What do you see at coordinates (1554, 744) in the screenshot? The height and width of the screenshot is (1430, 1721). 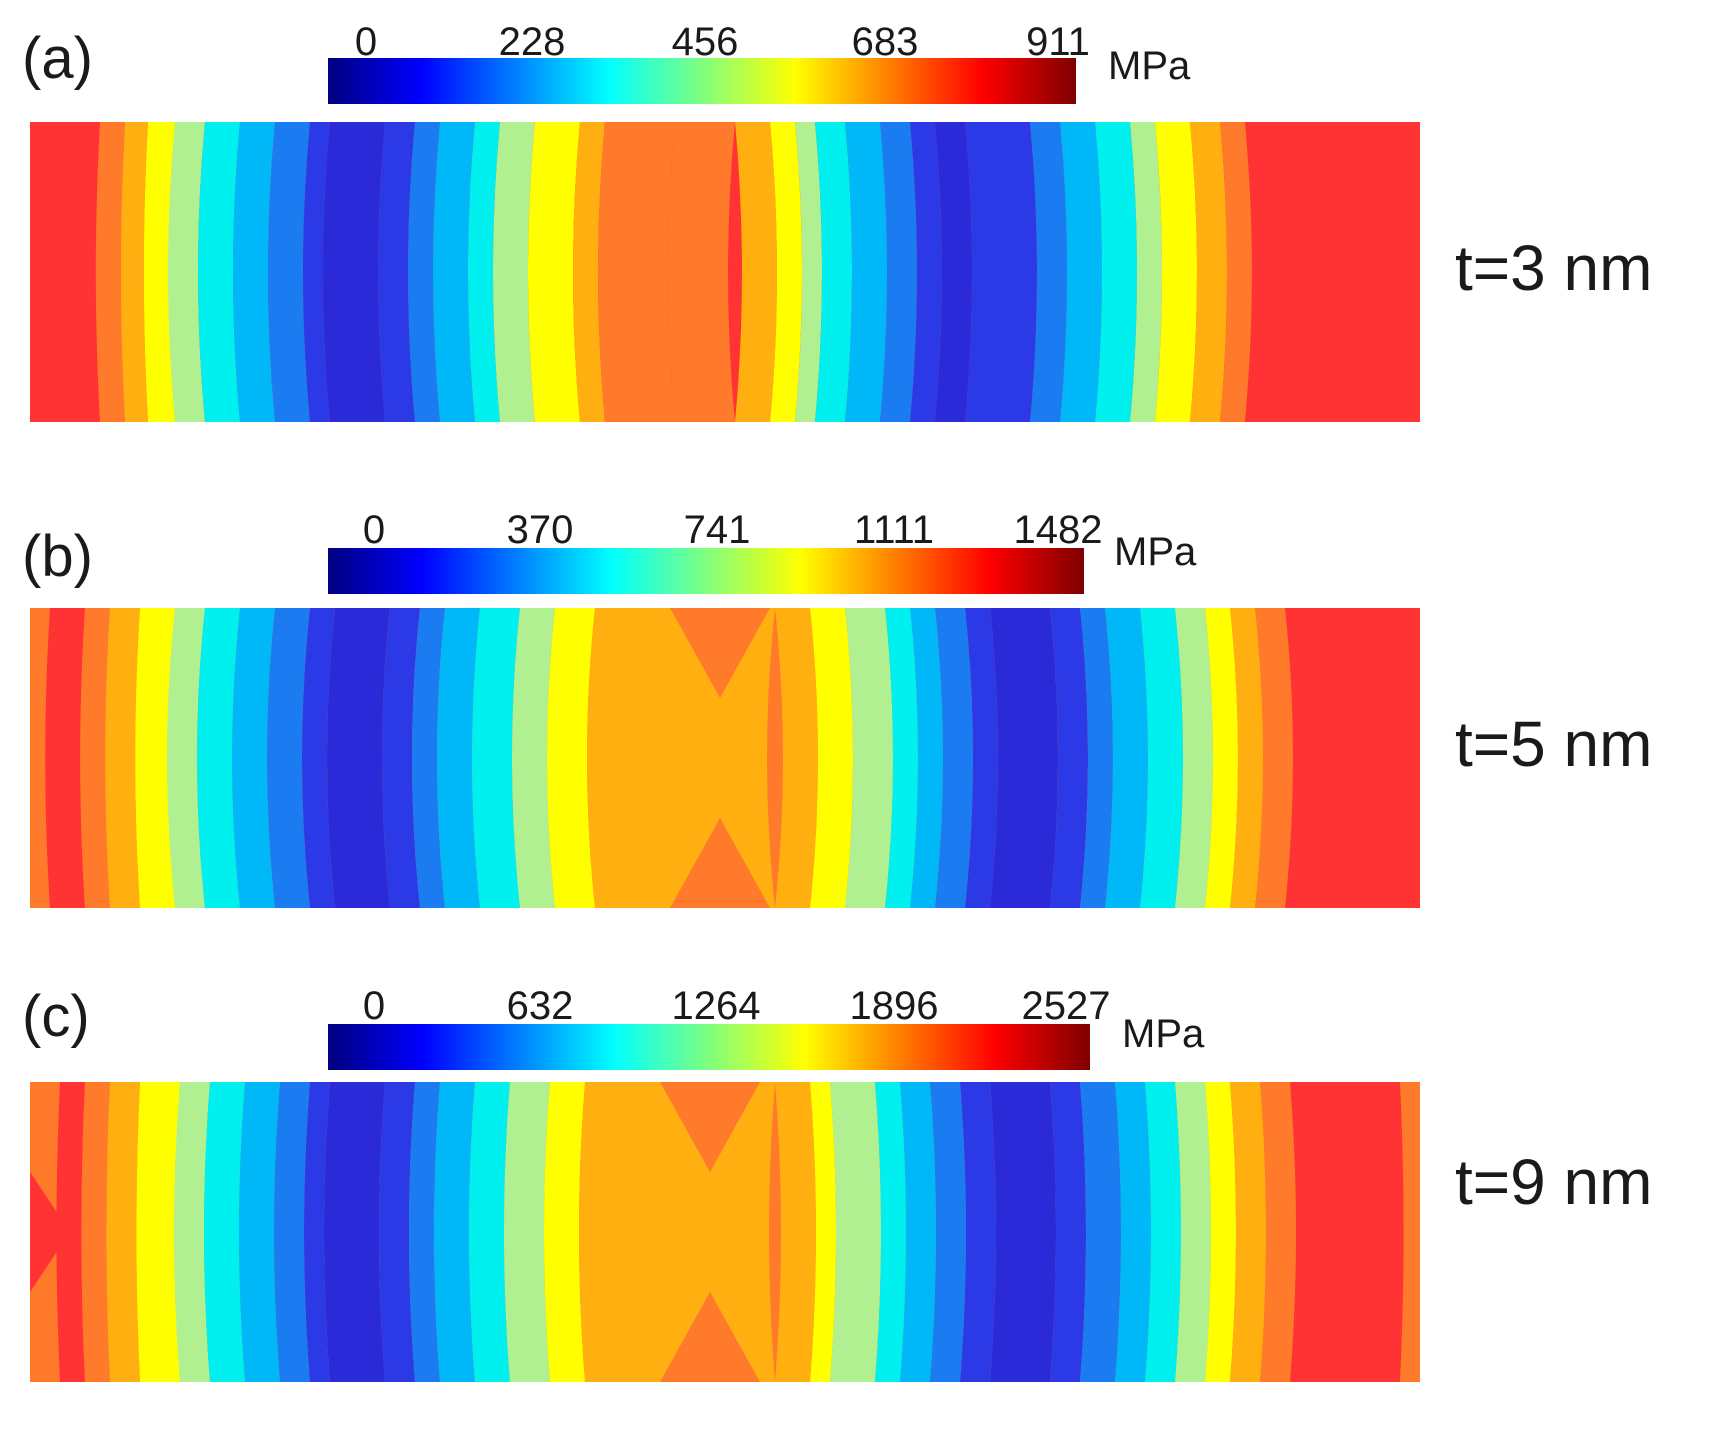 I see `thickness-label: t=5 nm` at bounding box center [1554, 744].